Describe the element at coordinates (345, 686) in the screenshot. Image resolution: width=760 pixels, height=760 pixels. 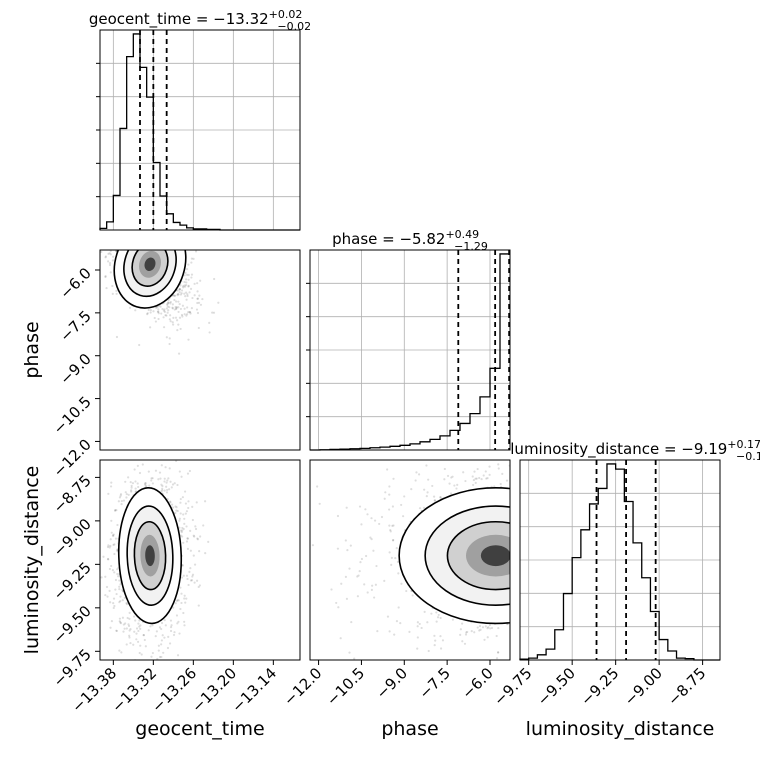
I see `x-tick-label: −10.5` at that location.